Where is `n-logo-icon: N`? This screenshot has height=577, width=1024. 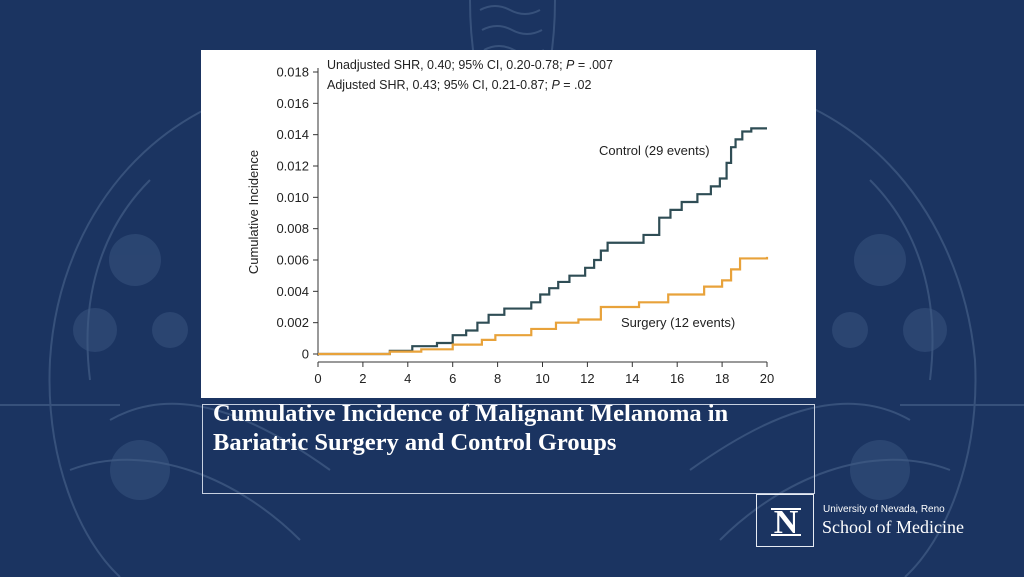
n-logo-icon: N is located at coordinates (786, 522).